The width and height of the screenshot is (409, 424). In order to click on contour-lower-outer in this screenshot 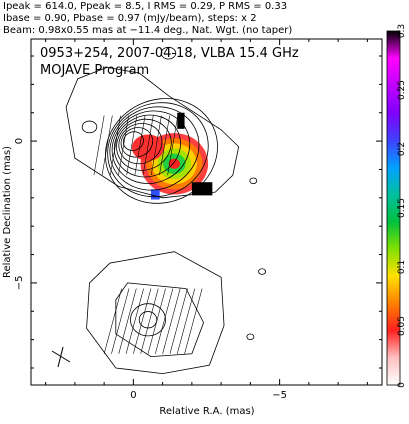, I will do `click(155, 313)`.